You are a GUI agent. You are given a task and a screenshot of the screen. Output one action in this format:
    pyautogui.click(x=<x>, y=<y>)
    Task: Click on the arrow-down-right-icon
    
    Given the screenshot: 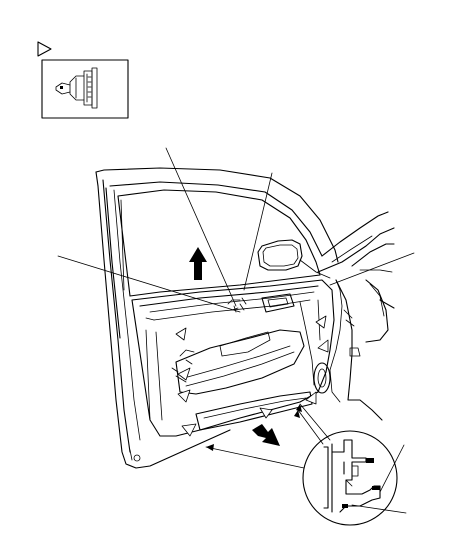 What is the action you would take?
    pyautogui.click(x=266, y=435)
    